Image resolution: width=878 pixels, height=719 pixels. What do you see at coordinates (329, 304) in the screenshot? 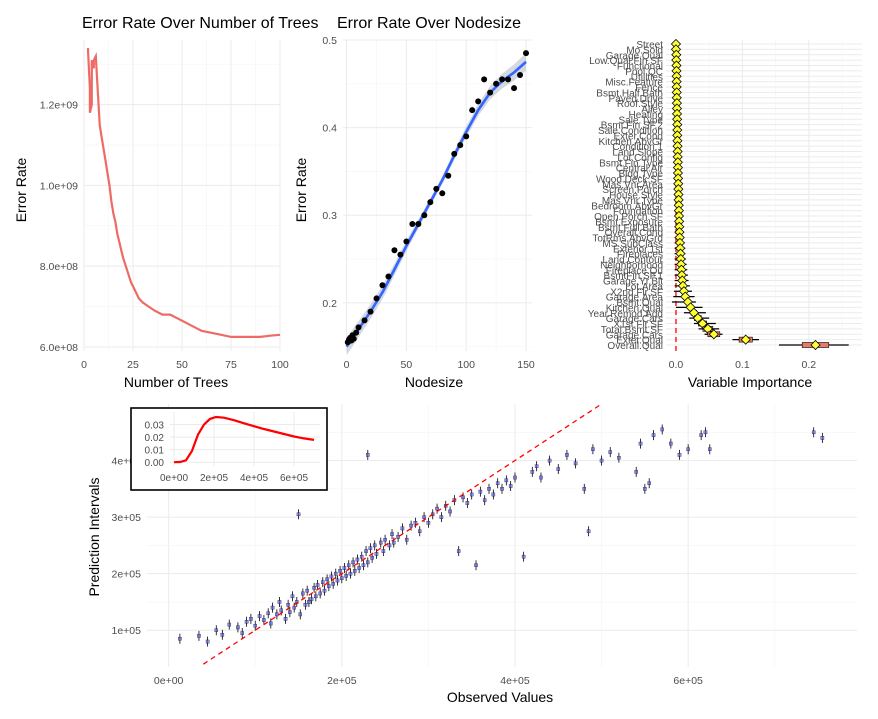
I see `panel2-y-tick-label: 0.2` at bounding box center [329, 304].